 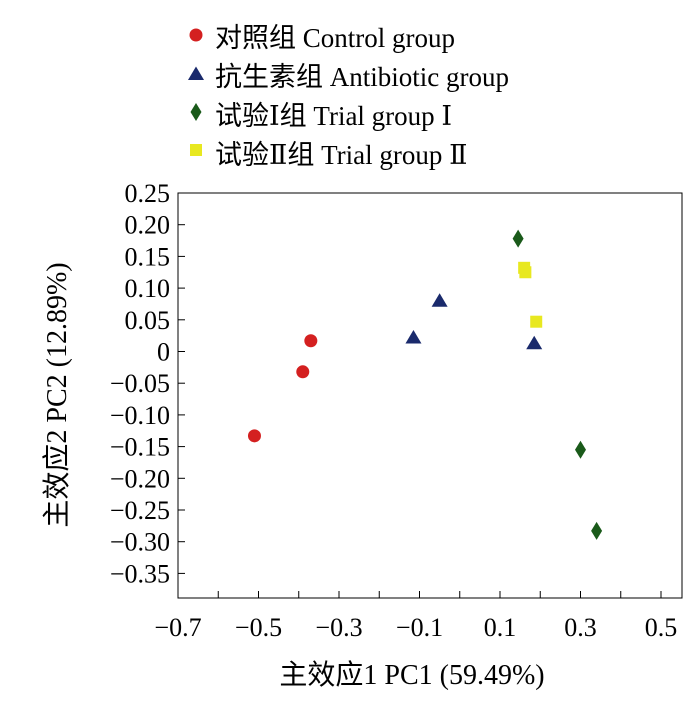 What do you see at coordinates (140, 573) in the screenshot?
I see `y-tick-label: −0.35` at bounding box center [140, 573].